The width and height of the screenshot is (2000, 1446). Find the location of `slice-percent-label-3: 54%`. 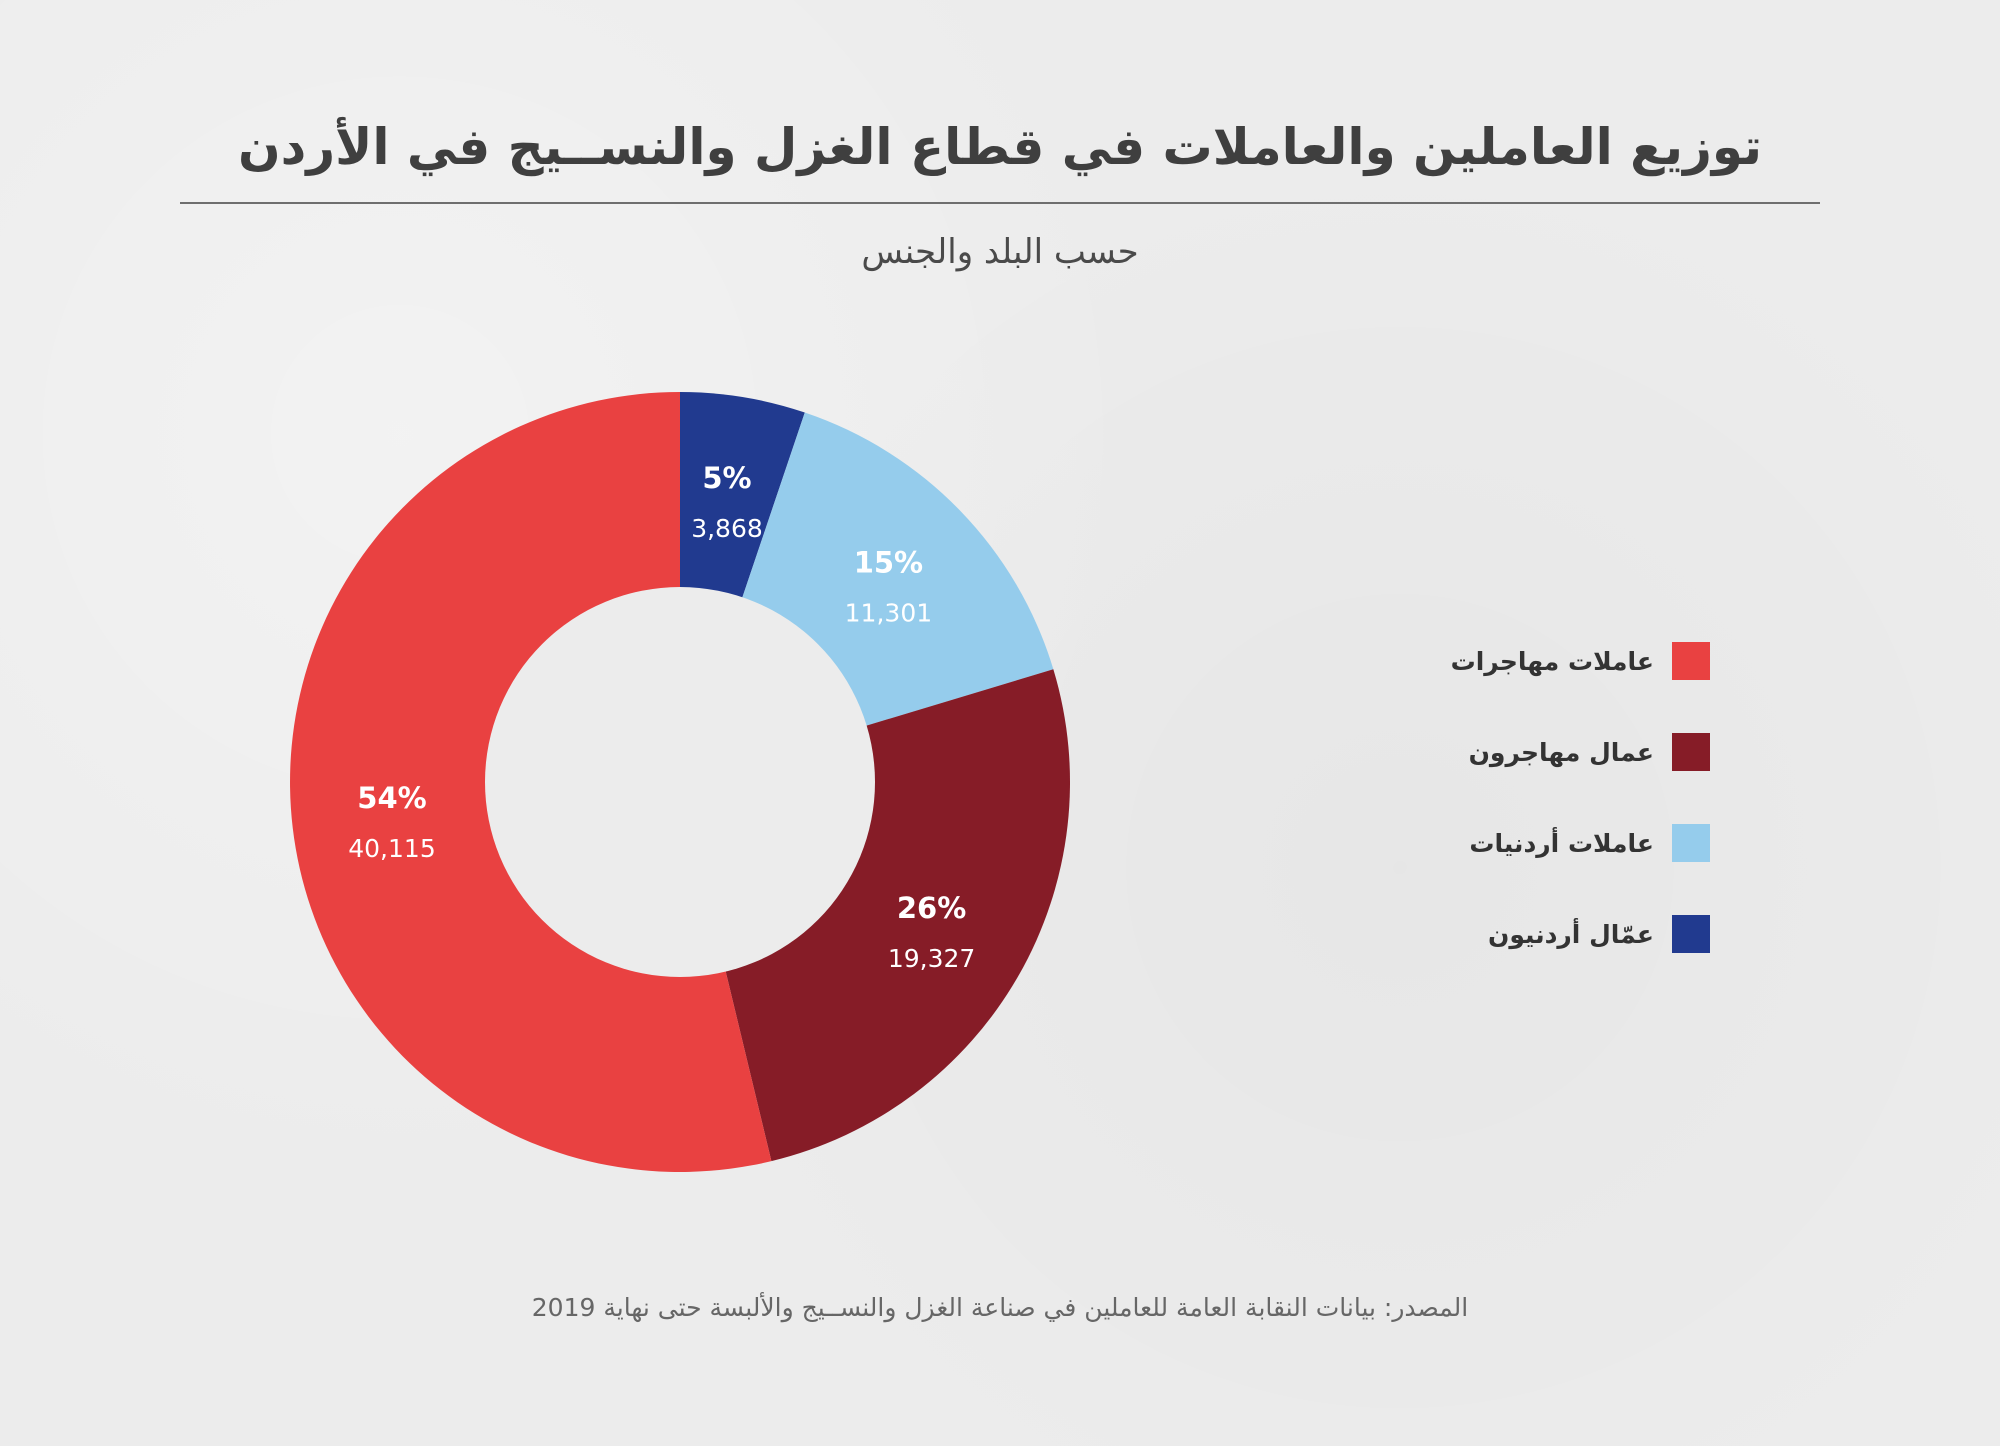

slice-percent-label-3: 54% is located at coordinates (391, 798).